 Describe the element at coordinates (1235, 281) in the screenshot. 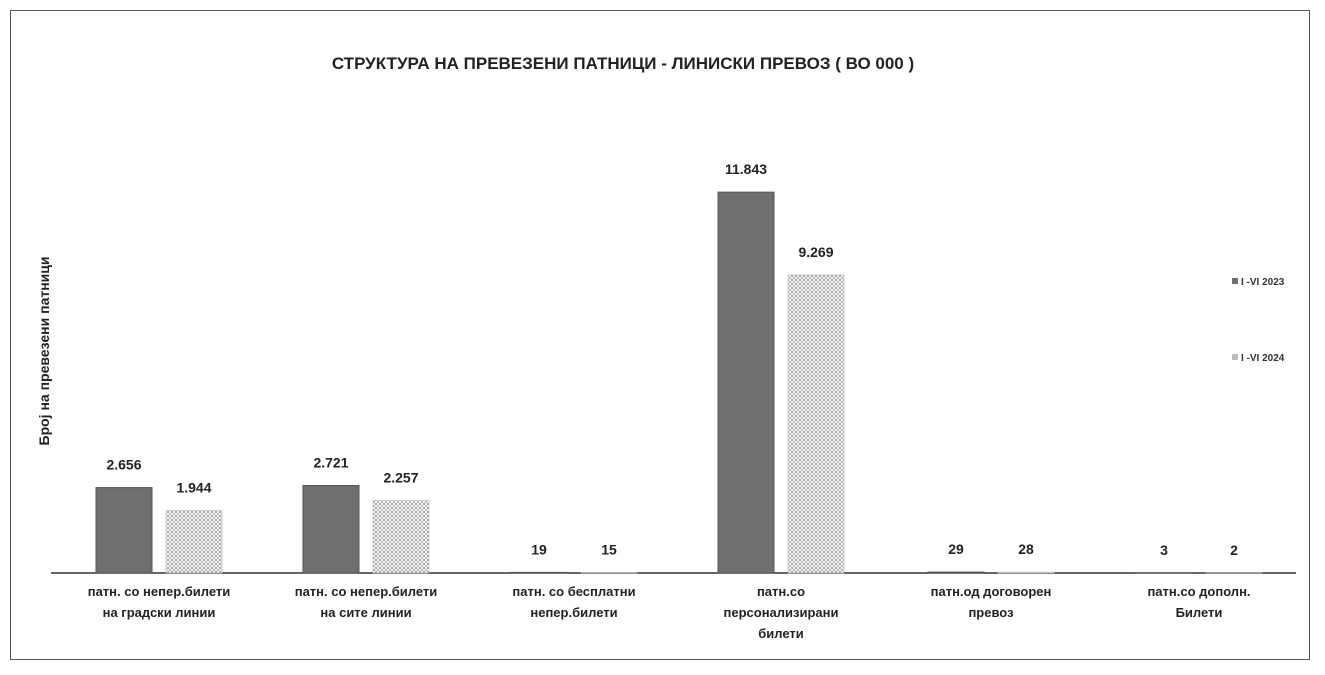

I see `legend-swatch-2023` at that location.